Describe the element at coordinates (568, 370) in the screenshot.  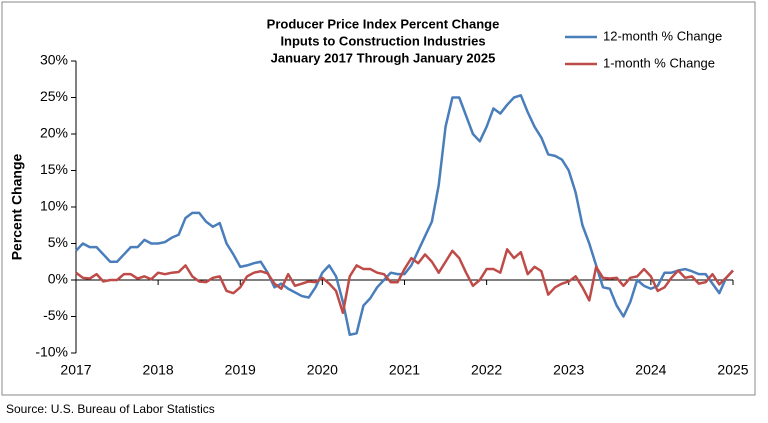
I see `x-tick-label: 2023` at that location.